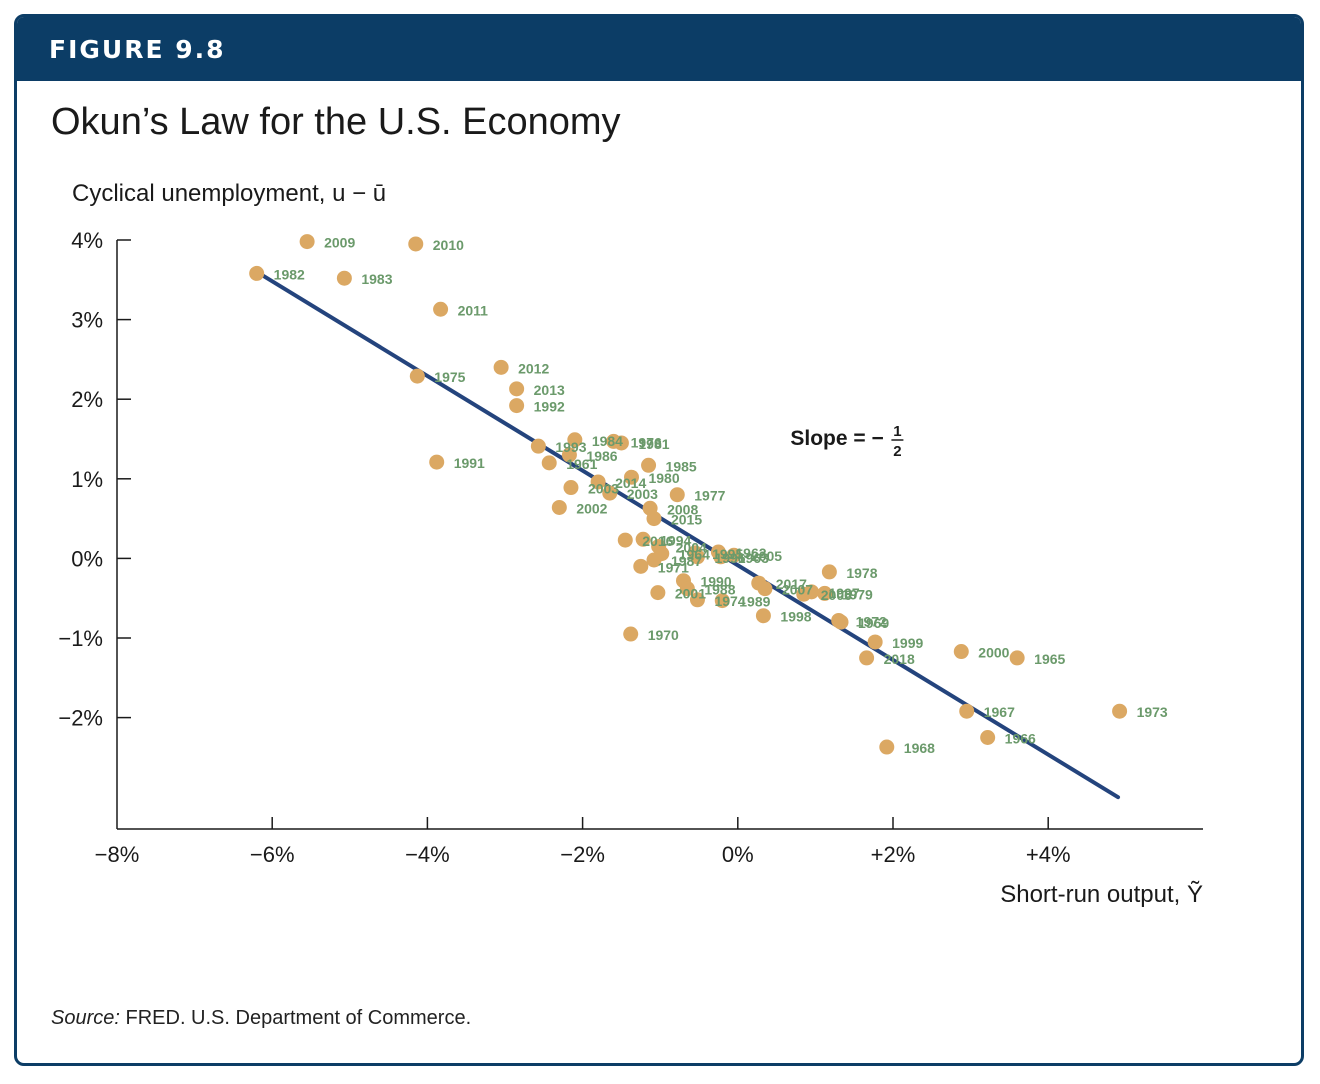 The width and height of the screenshot is (1320, 1084). I want to click on data-point-label: 2010, so click(448, 245).